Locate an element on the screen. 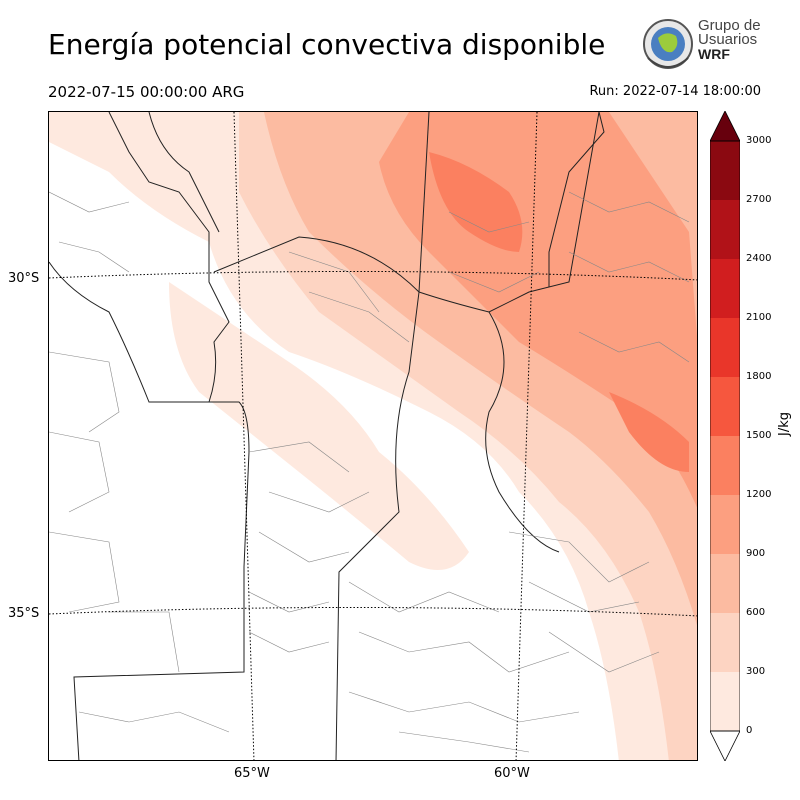 Image resolution: width=800 pixels, height=800 pixels. colorbar-min-arrow is located at coordinates (725, 745).